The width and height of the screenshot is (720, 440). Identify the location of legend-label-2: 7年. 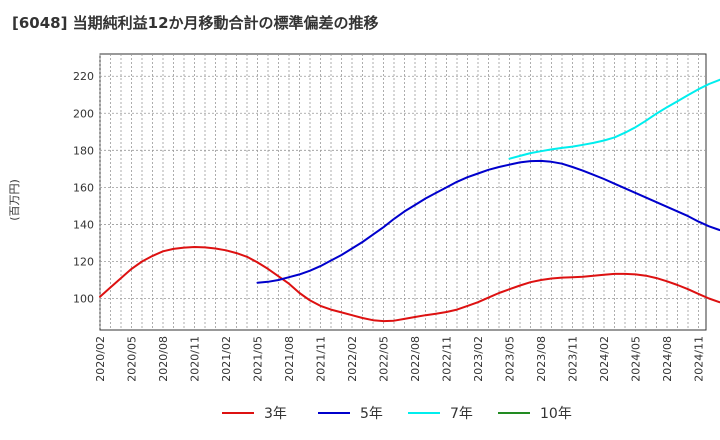
(461, 414).